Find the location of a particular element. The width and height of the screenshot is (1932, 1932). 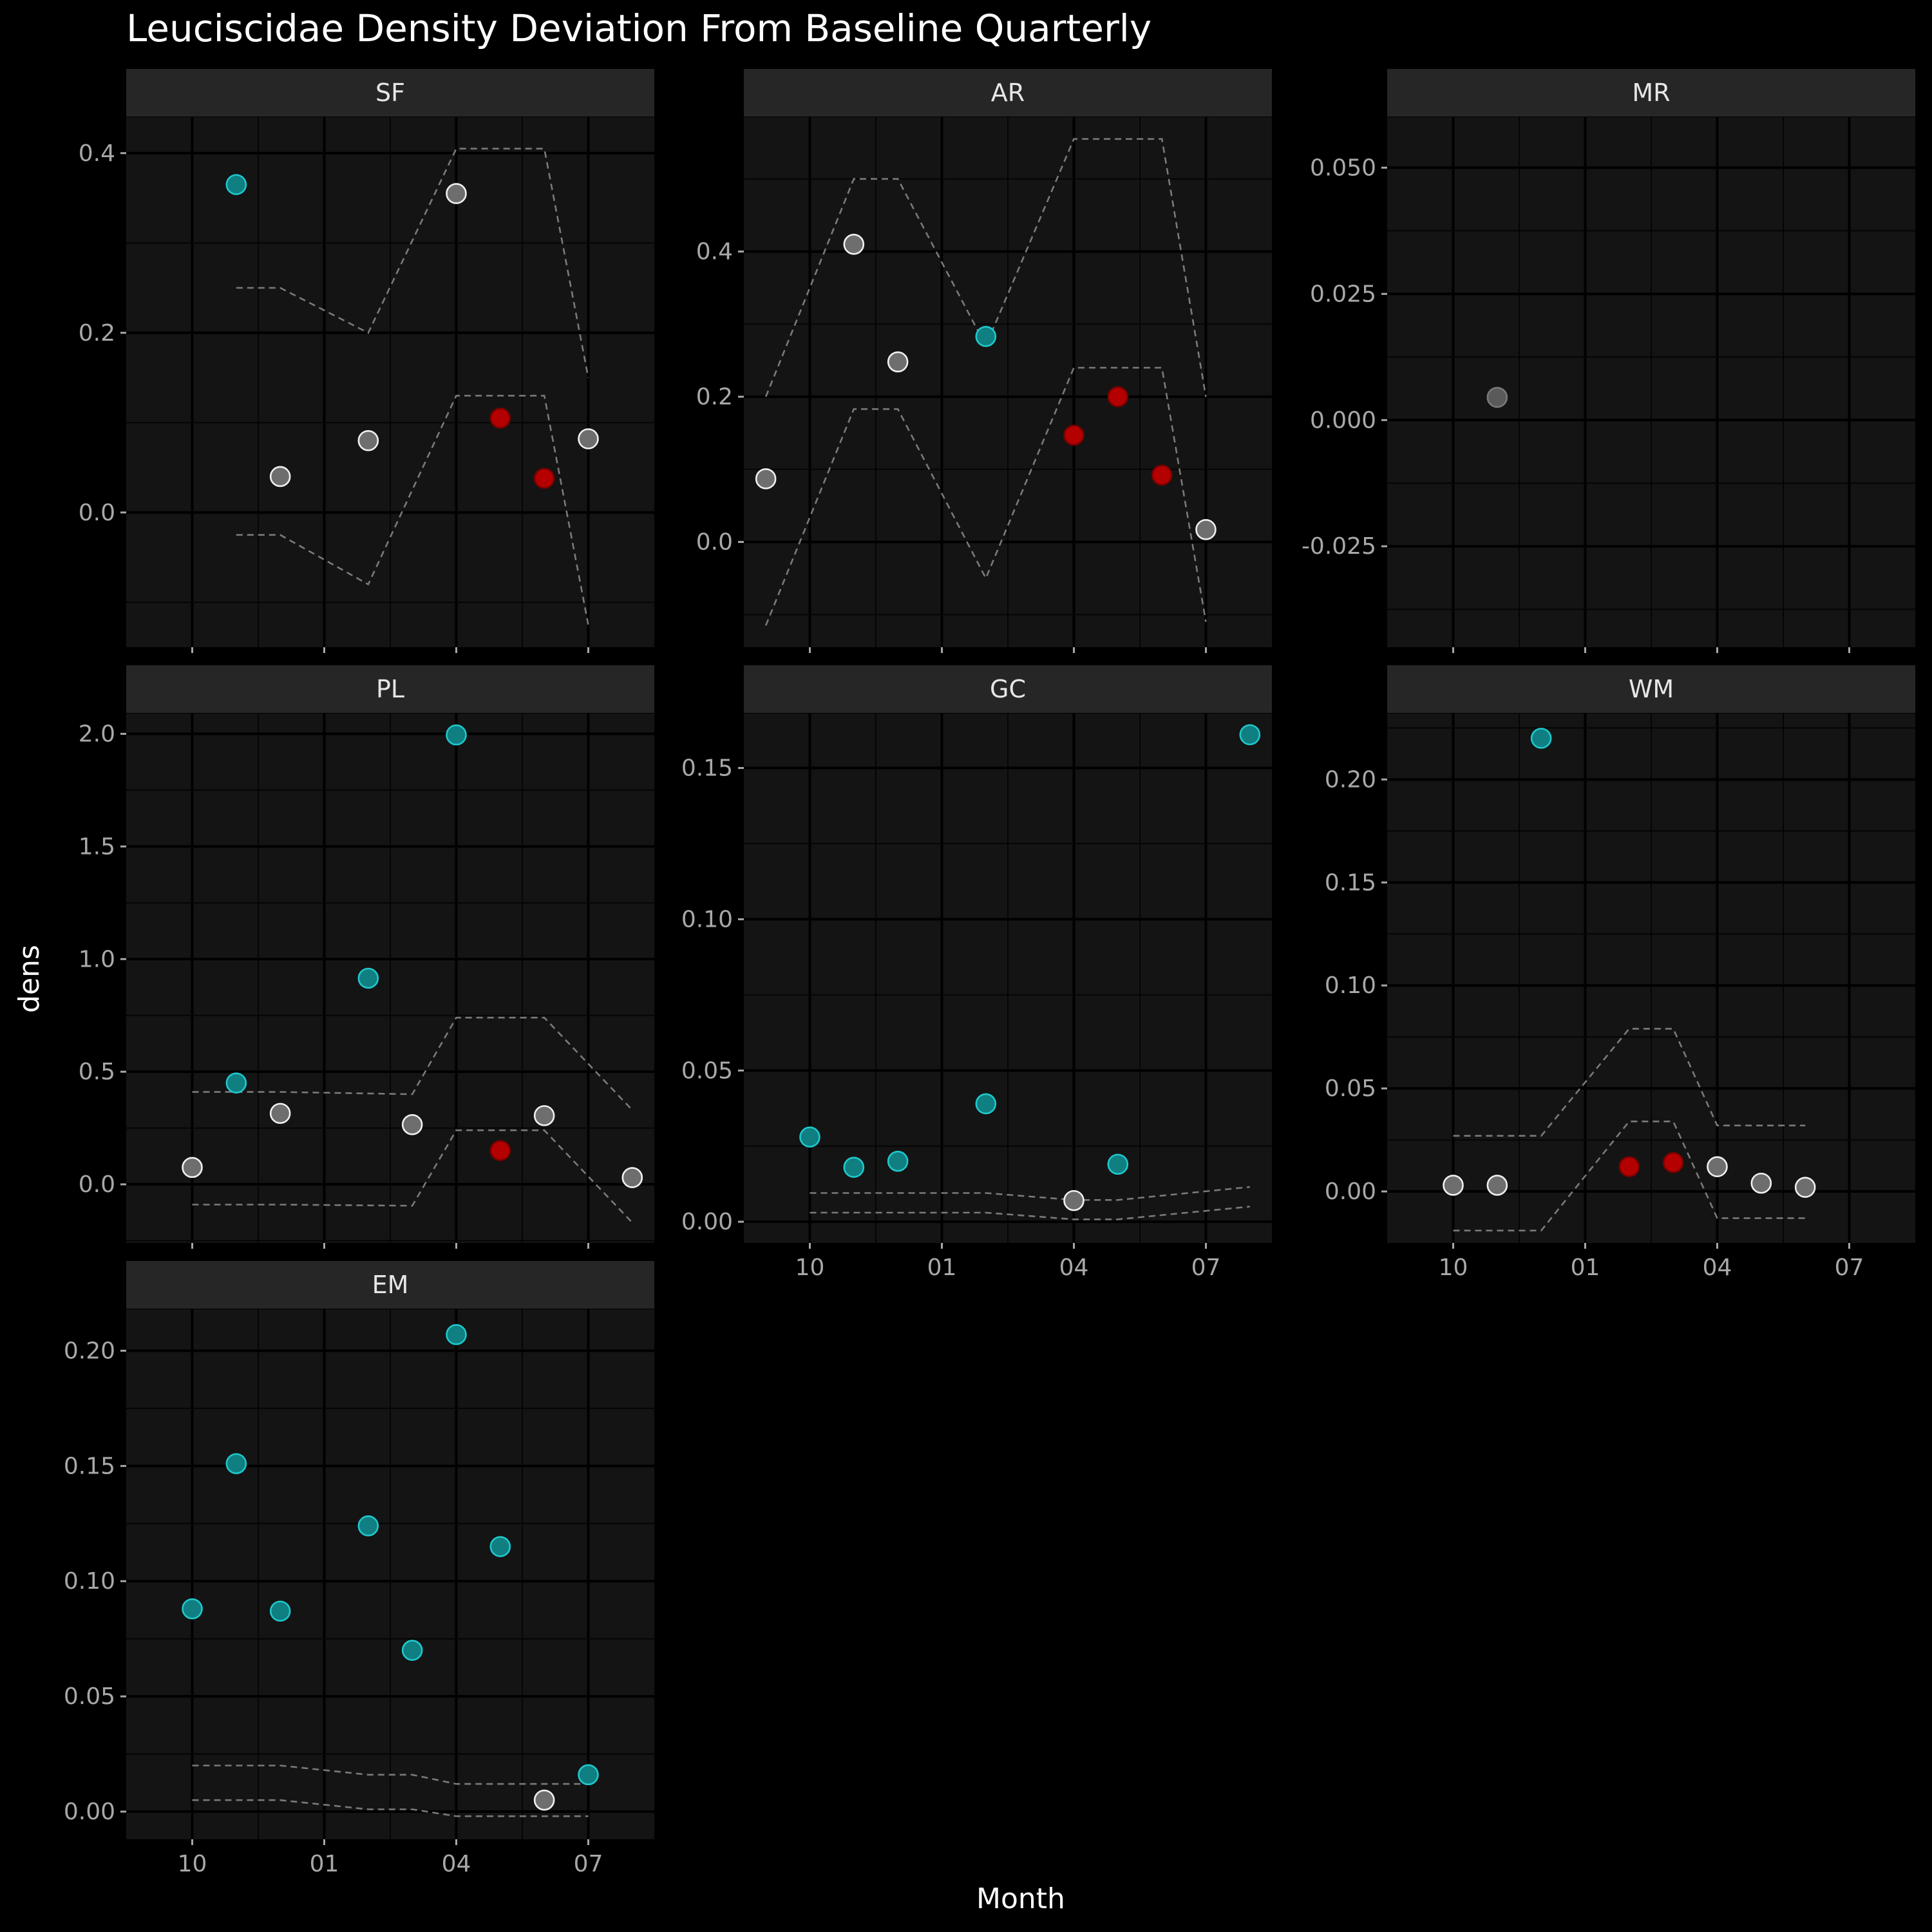

facet-label-mr: MR is located at coordinates (1651, 93).